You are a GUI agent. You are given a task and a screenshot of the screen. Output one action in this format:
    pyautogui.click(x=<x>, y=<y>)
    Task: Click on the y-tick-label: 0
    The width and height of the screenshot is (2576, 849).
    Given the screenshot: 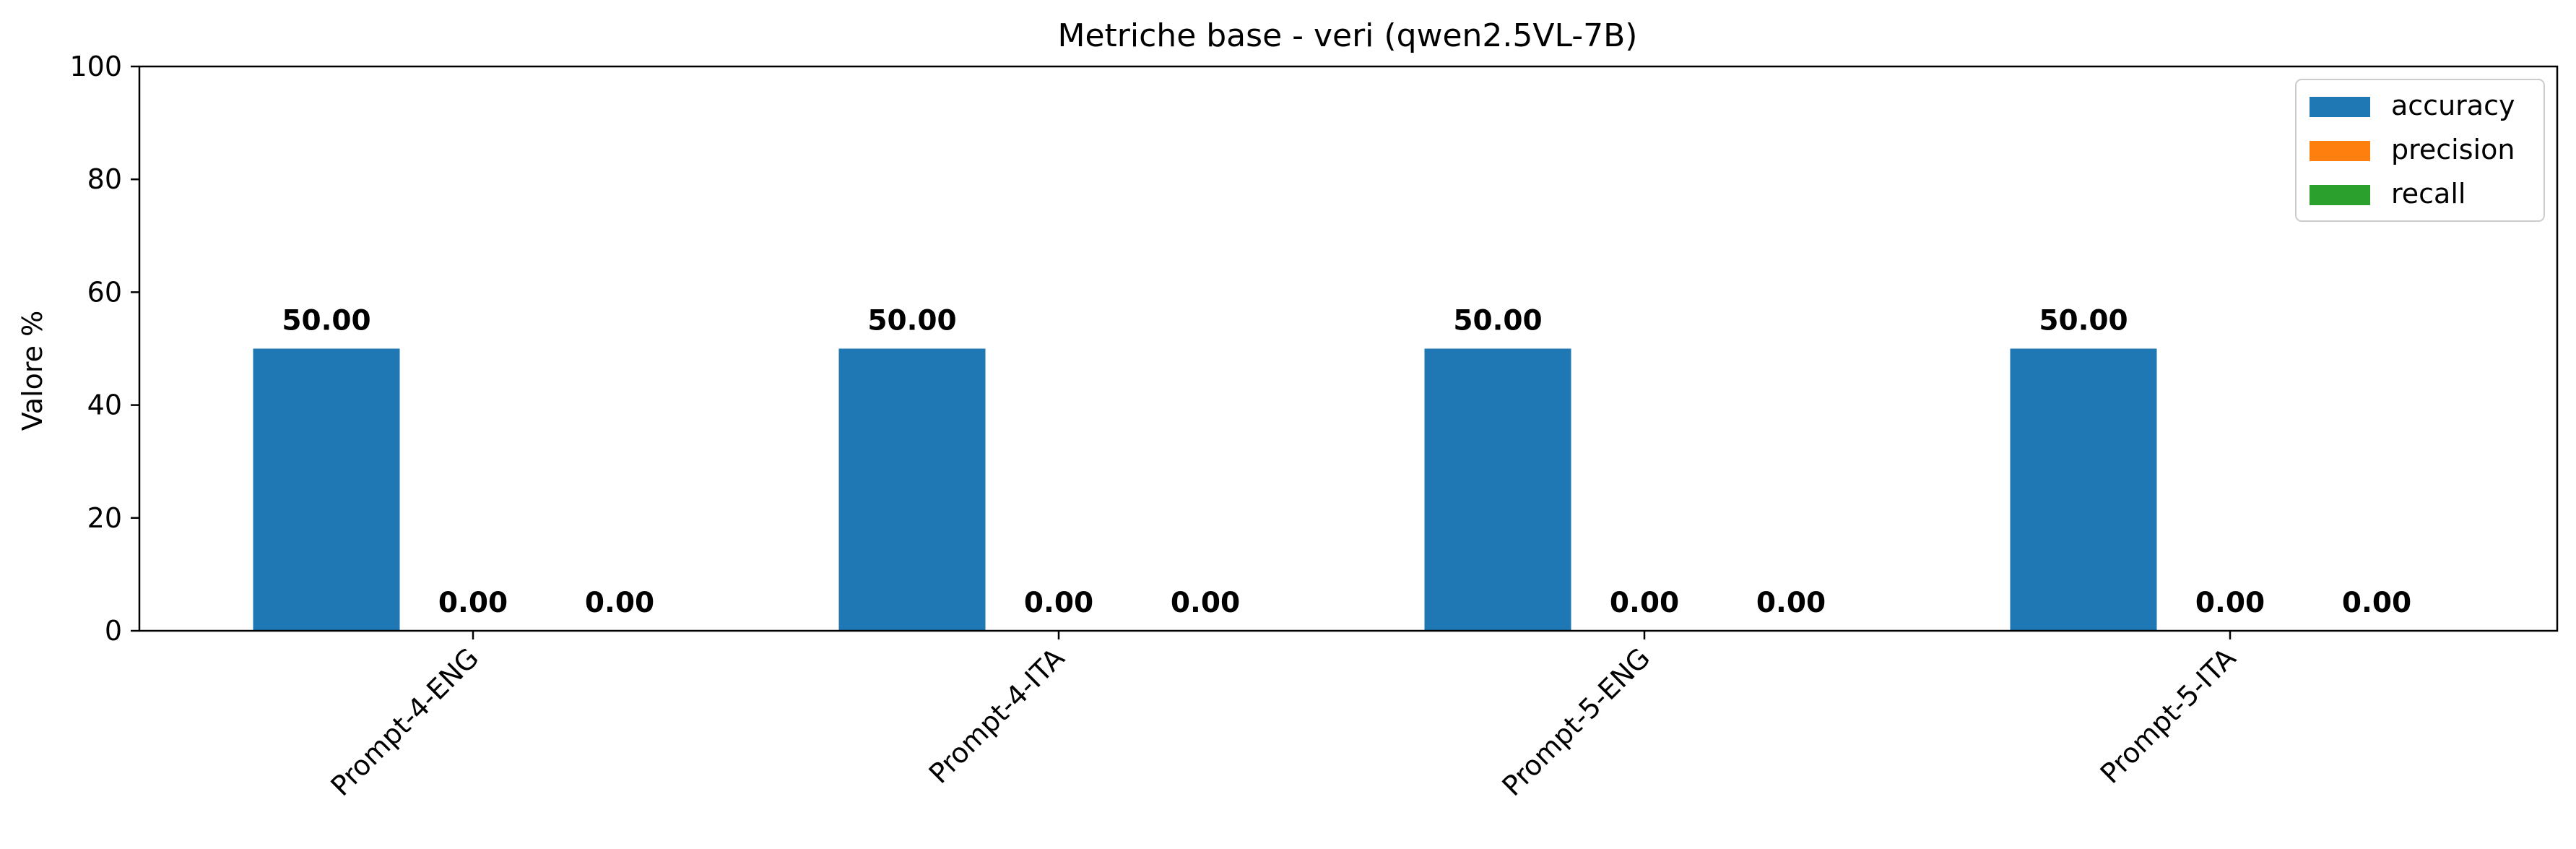 What is the action you would take?
    pyautogui.click(x=113, y=631)
    